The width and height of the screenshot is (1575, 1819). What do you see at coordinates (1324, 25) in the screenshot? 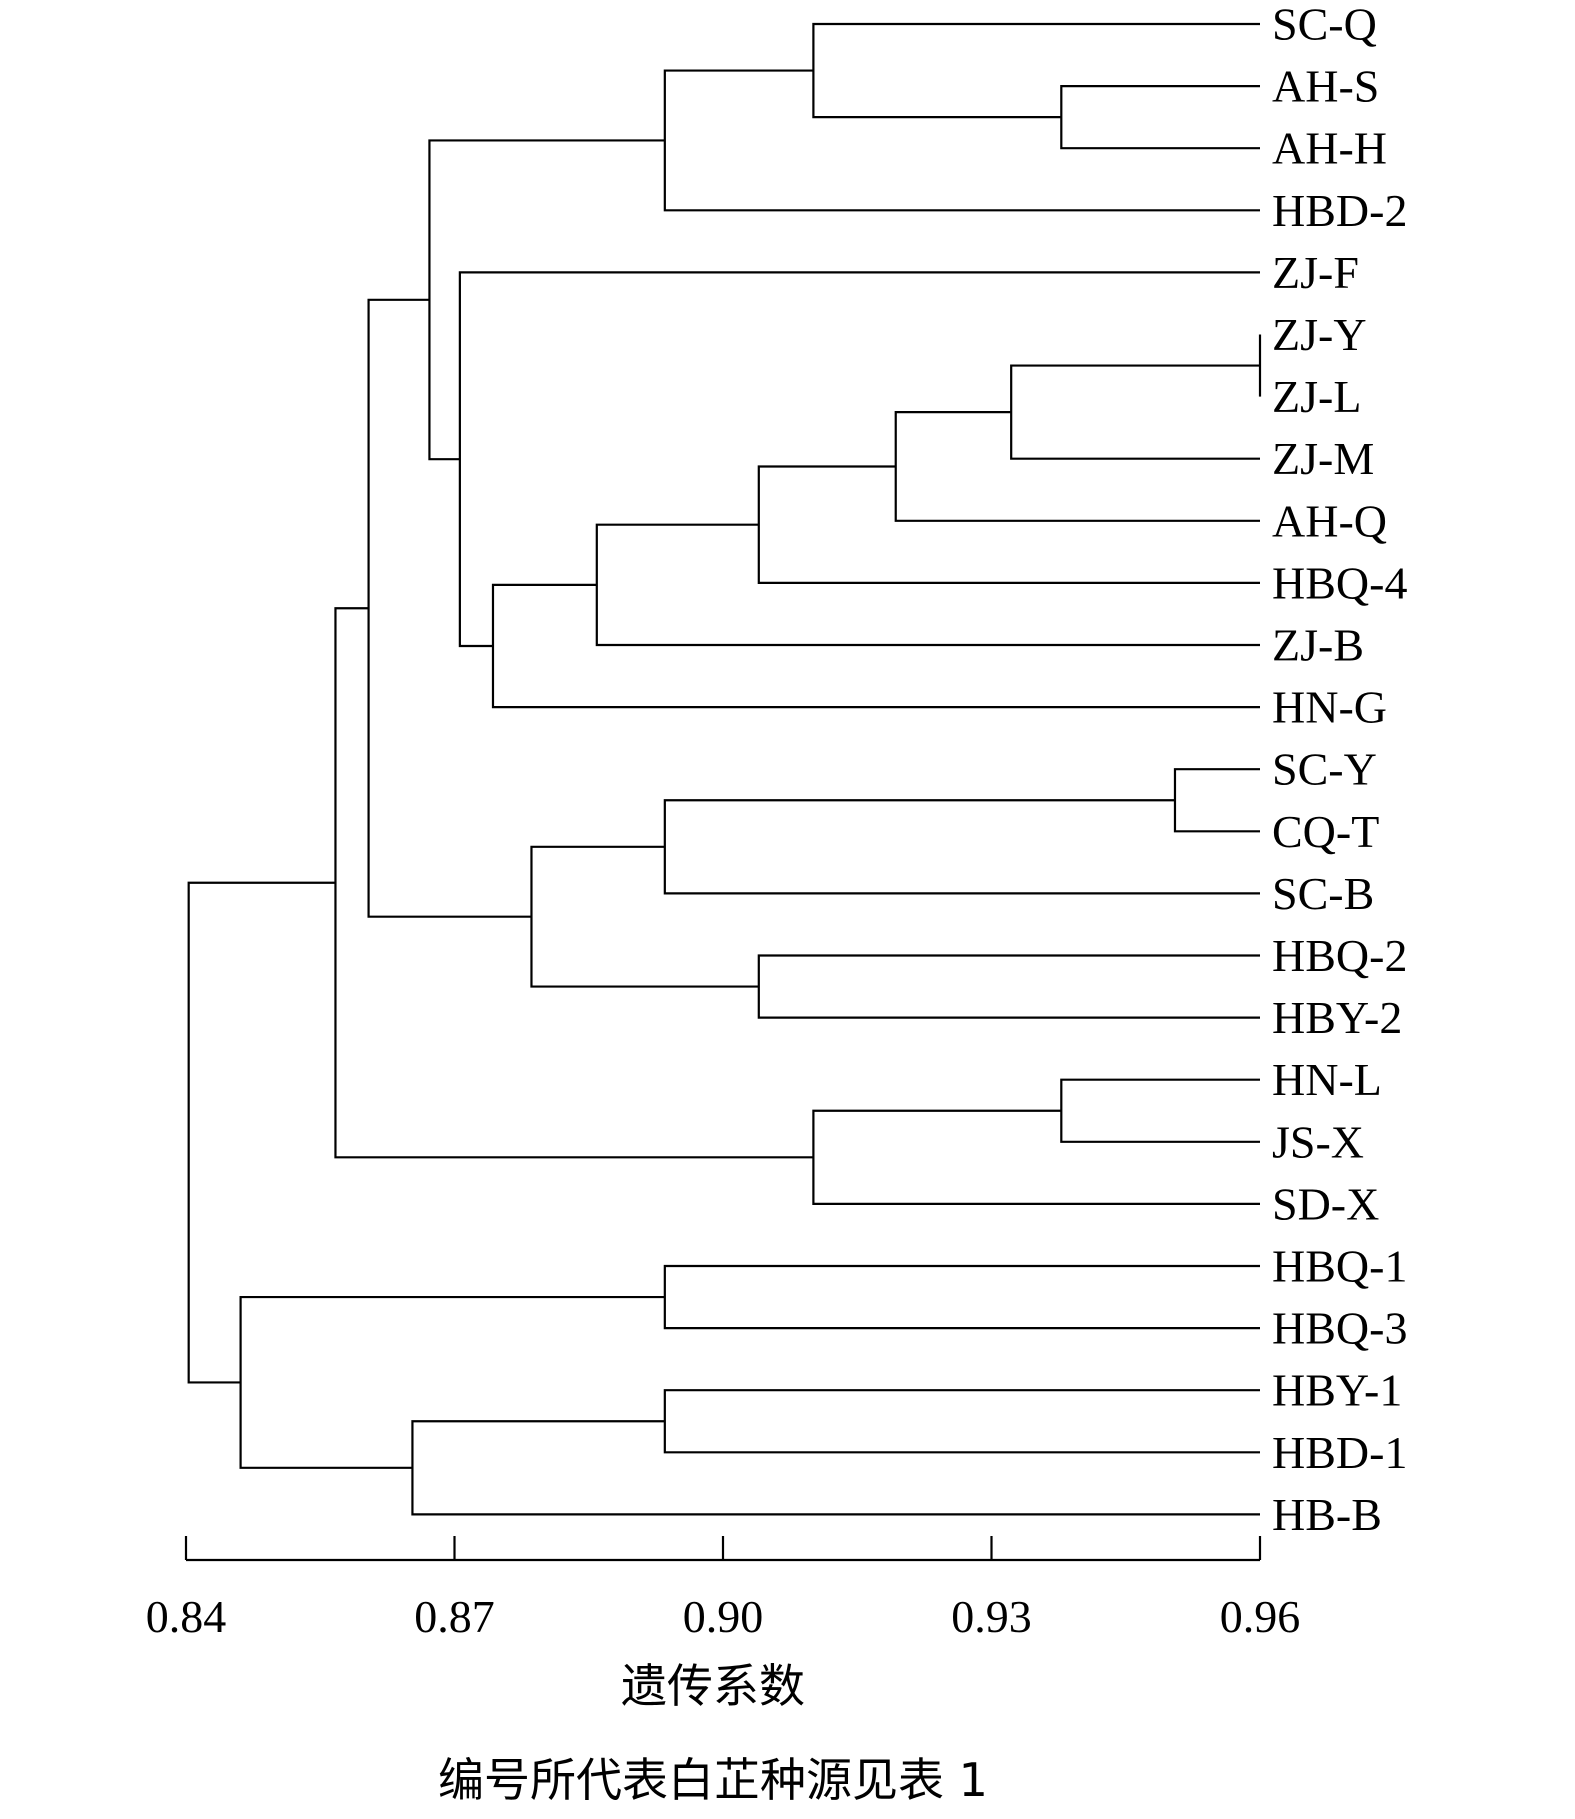
I see `leaf-label-sc-q: SC-Q` at bounding box center [1324, 25].